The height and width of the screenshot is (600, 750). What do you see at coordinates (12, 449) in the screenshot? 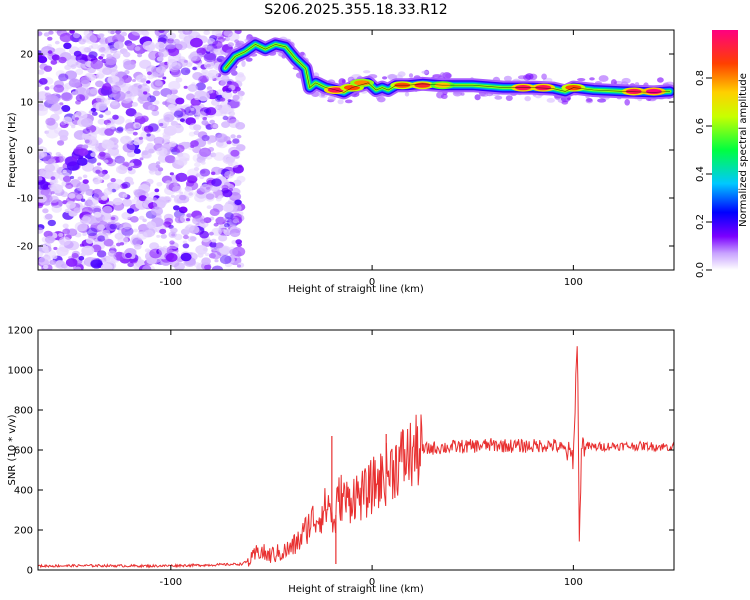
I see `snr-ylabel: SNR (10 * v/v)` at bounding box center [12, 449].